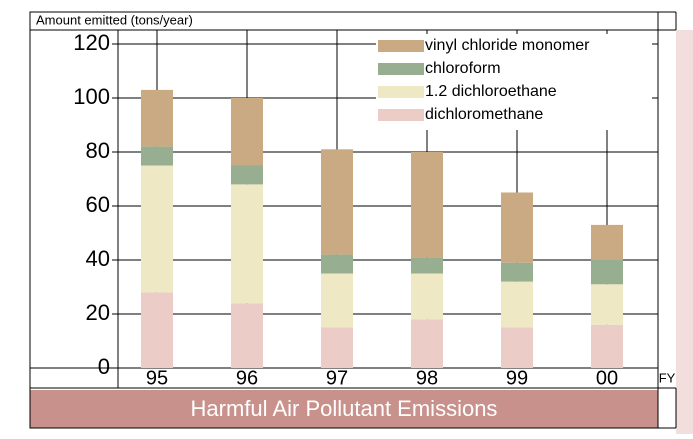  What do you see at coordinates (427, 378) in the screenshot?
I see `x-tick-label: 98` at bounding box center [427, 378].